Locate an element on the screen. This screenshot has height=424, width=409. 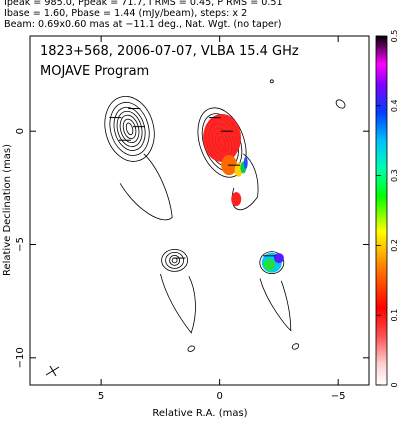
colorbar-tick-label: 0.4 is located at coordinates (394, 105).